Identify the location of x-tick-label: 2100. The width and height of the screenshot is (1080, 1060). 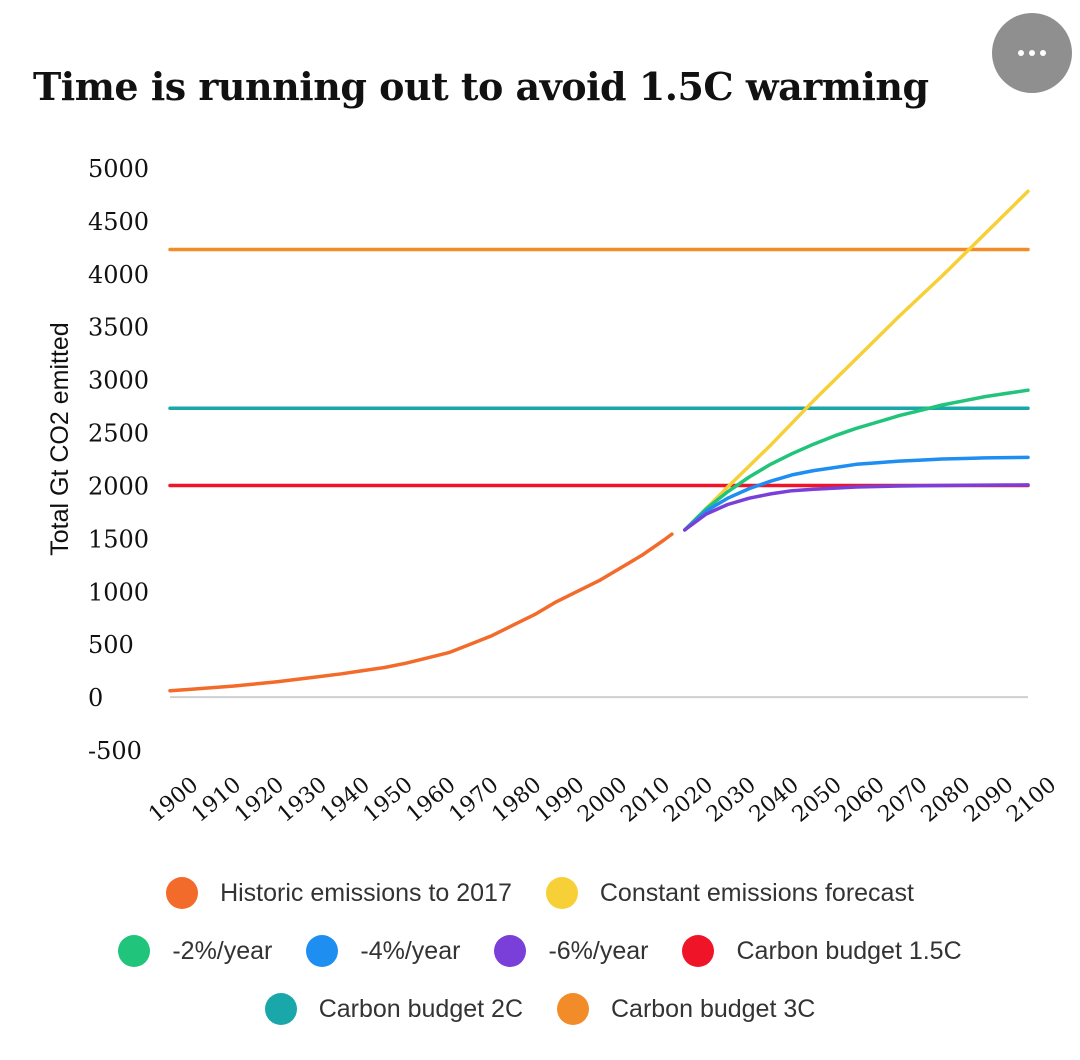
(1031, 799).